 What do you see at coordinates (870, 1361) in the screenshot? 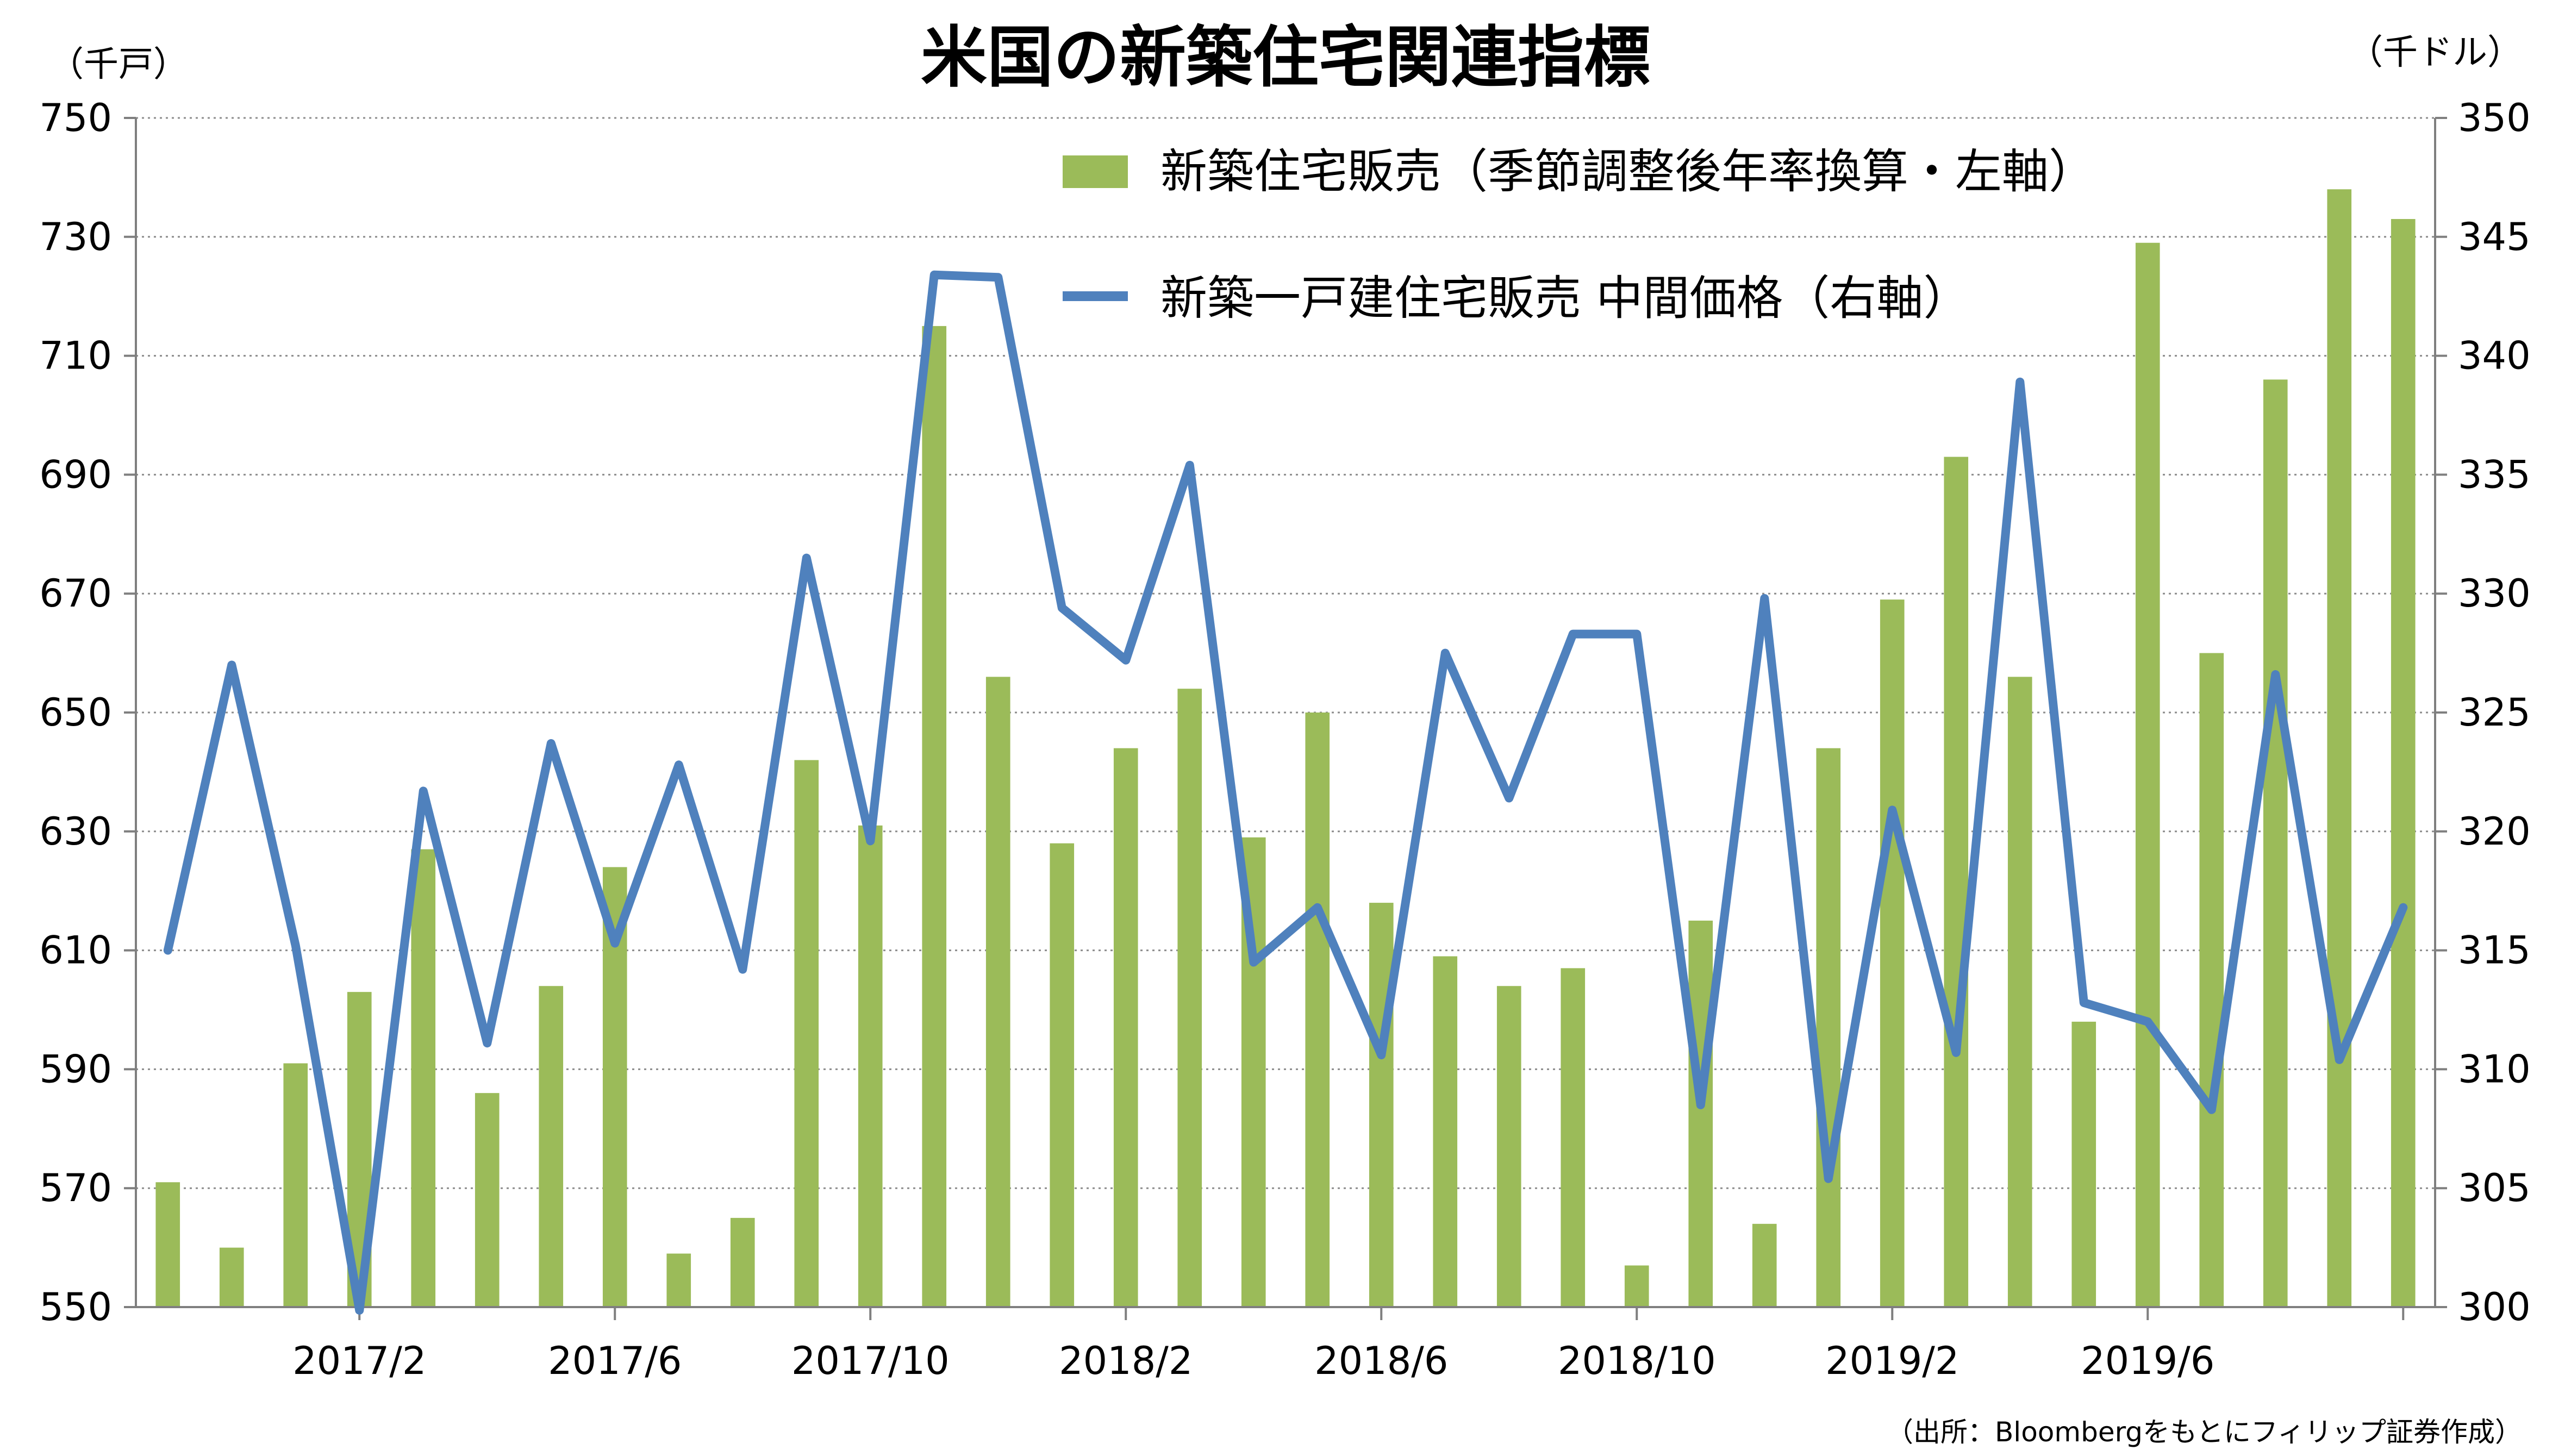
I see `x-tick-label: 2017/10` at bounding box center [870, 1361].